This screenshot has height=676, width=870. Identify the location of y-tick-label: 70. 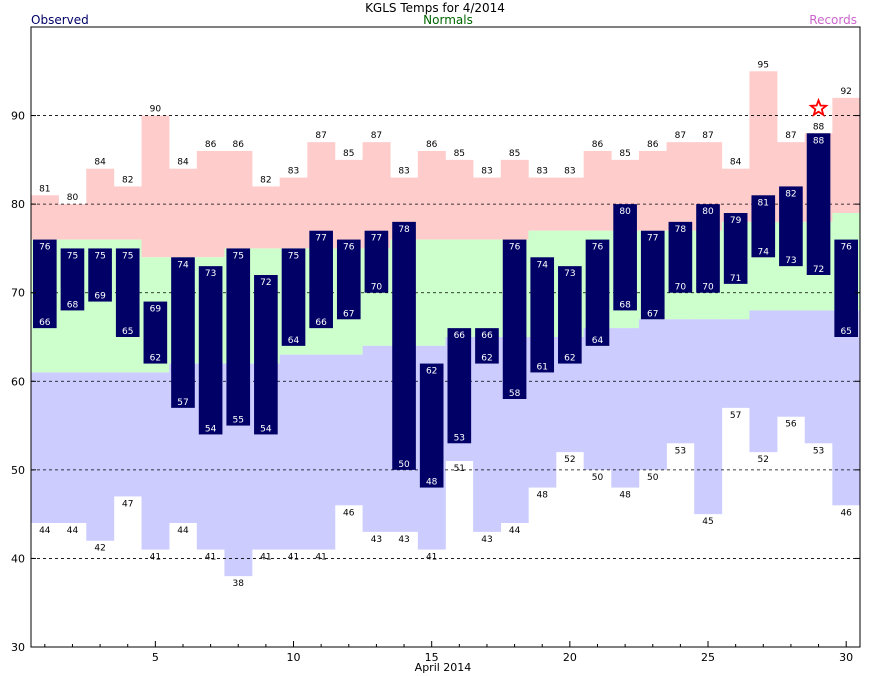
(18, 293).